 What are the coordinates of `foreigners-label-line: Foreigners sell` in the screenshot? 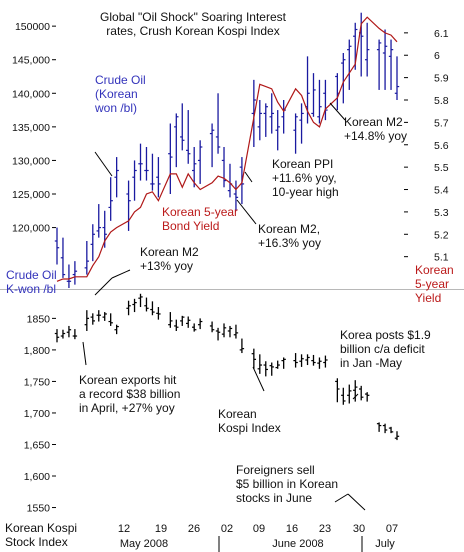 It's located at (275, 470).